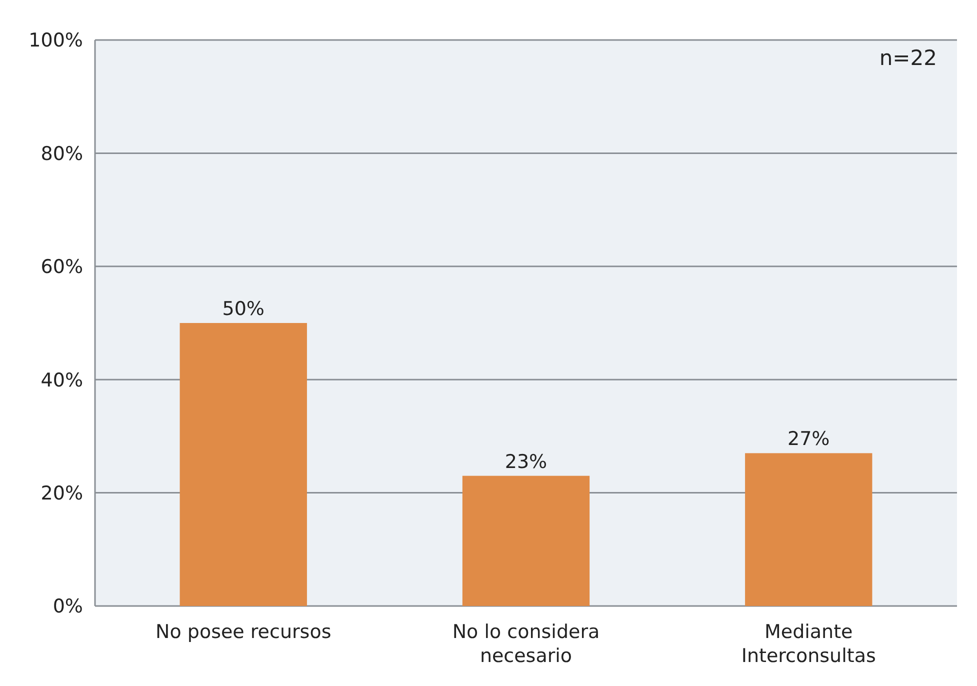 The height and width of the screenshot is (686, 977). What do you see at coordinates (61, 153) in the screenshot?
I see `y-tick-label: 80%` at bounding box center [61, 153].